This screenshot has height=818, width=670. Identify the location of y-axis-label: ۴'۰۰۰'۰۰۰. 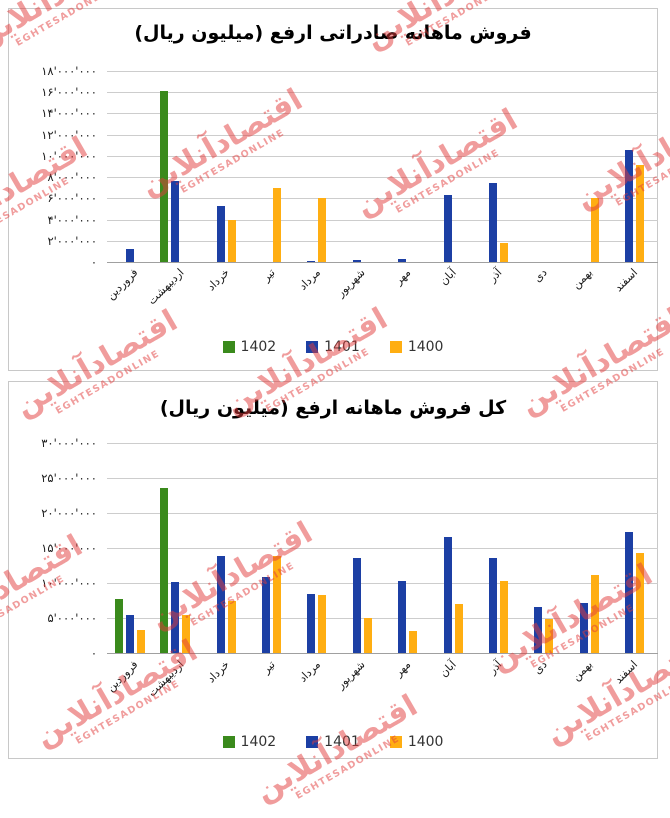
(72, 219).